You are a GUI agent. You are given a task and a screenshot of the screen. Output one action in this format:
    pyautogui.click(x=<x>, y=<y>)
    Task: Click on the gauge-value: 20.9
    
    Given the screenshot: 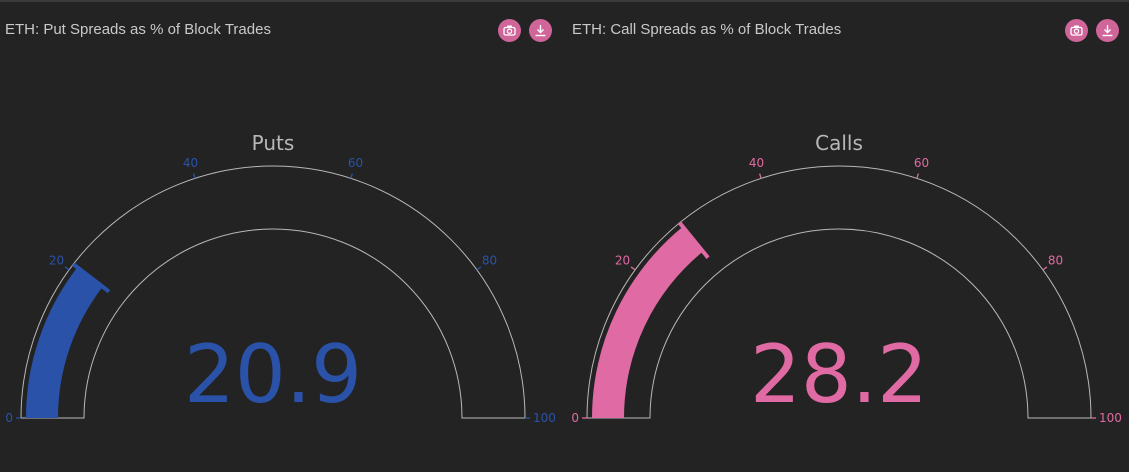 What is the action you would take?
    pyautogui.click(x=273, y=374)
    